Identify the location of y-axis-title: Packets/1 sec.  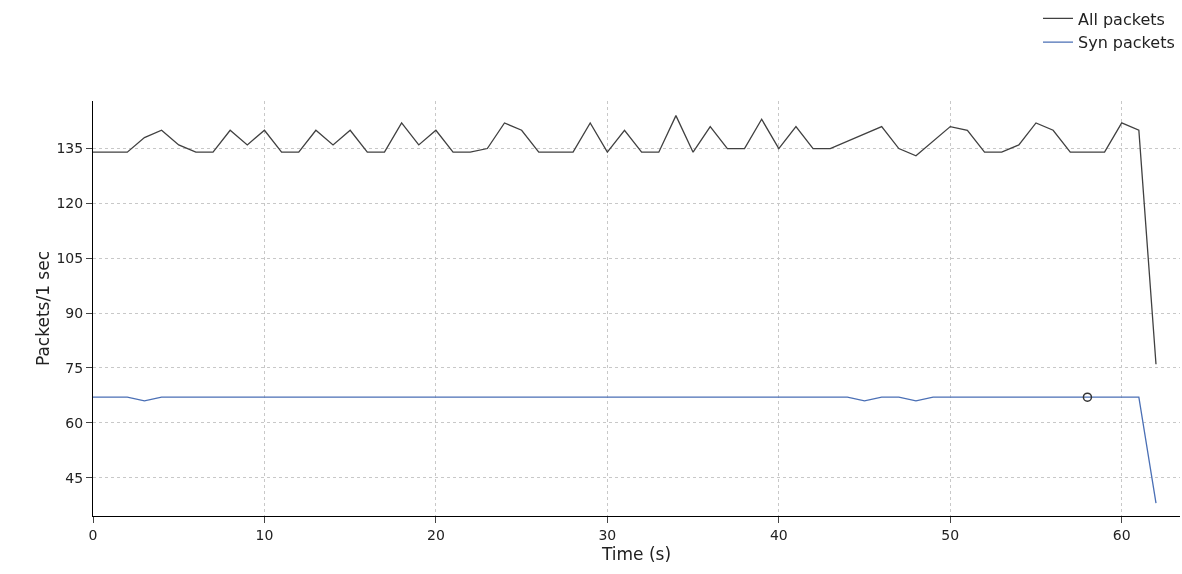
(43, 308).